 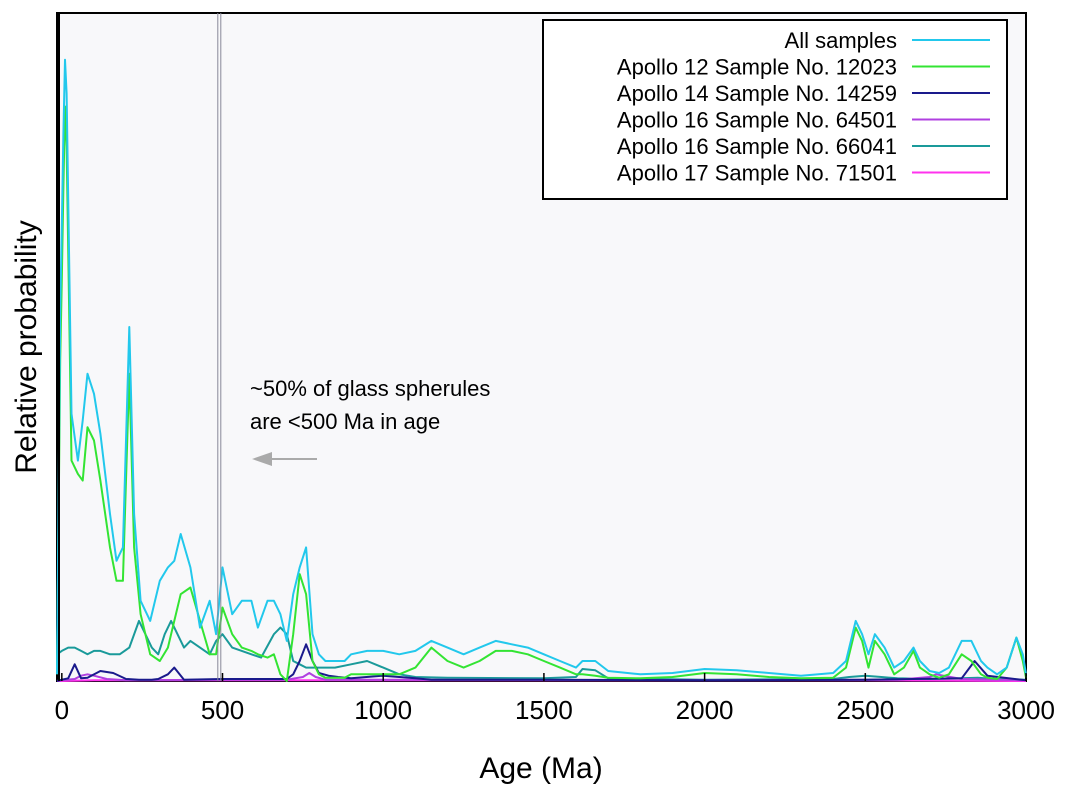 What do you see at coordinates (345, 421) in the screenshot?
I see `annotation-line2: are <500 Ma in age` at bounding box center [345, 421].